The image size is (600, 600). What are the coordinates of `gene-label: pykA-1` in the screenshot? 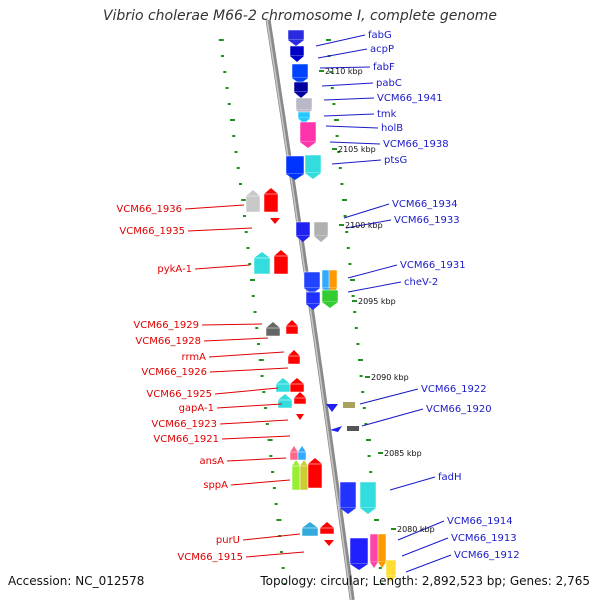 It's located at (174, 269).